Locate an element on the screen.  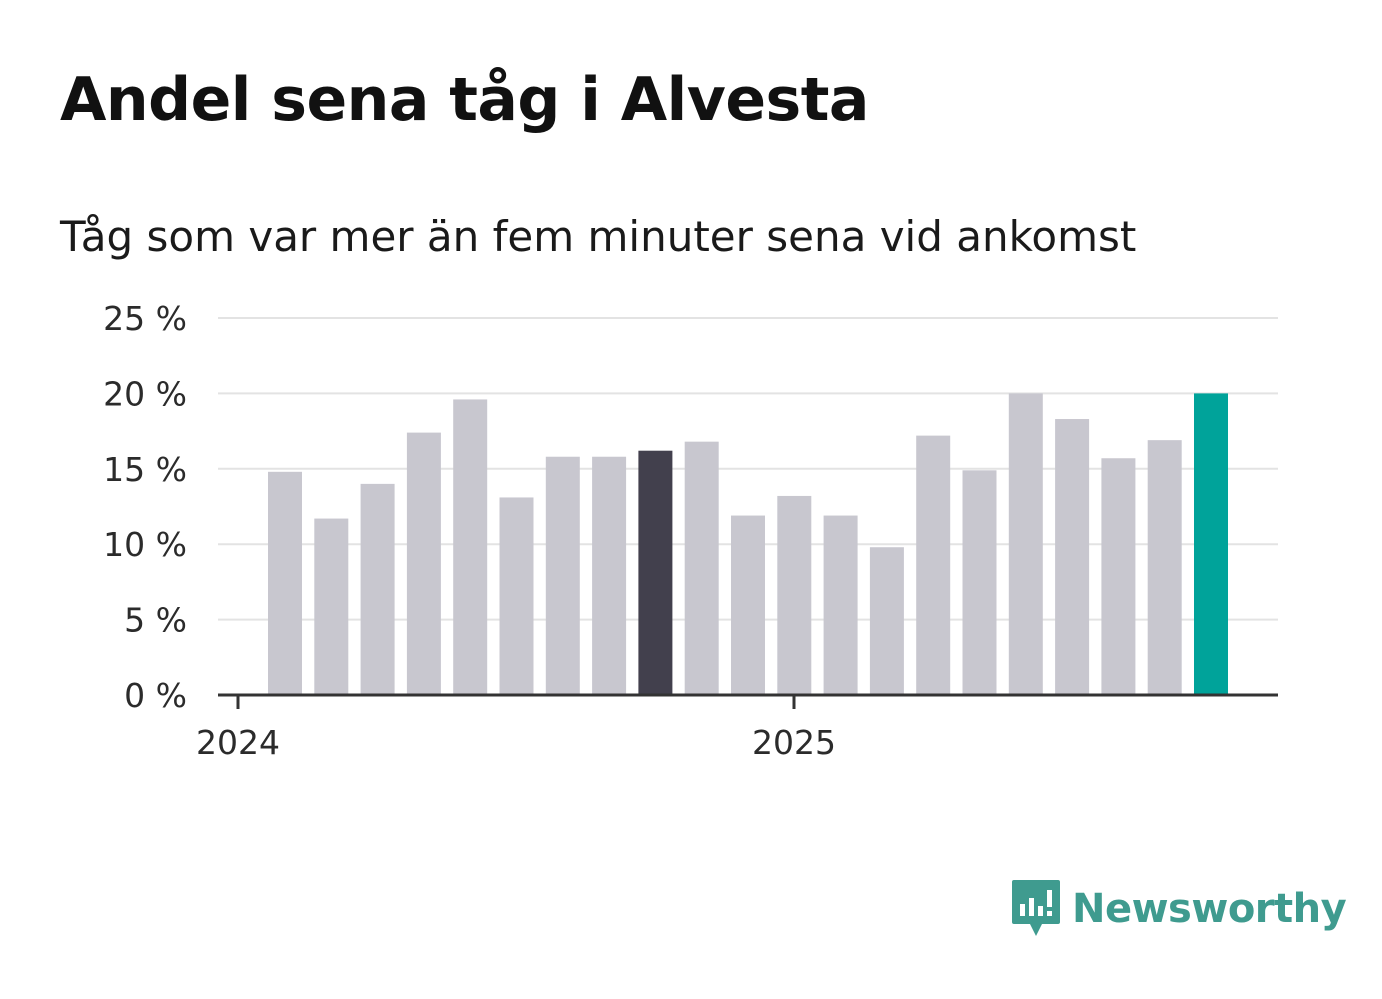
y-tick-label: 5 % is located at coordinates (155, 620).